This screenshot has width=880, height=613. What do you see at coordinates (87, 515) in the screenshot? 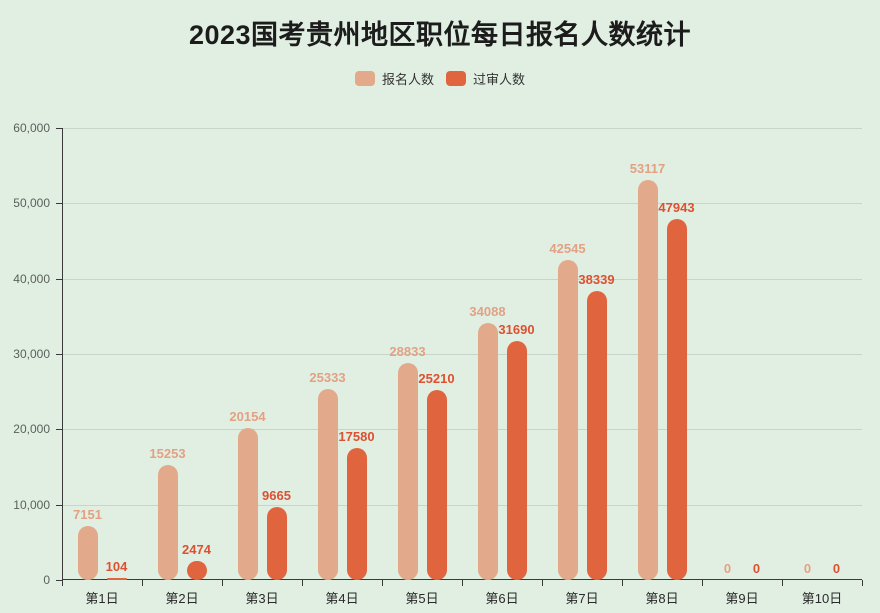
I see `bar-value-label: 7151` at bounding box center [87, 515].